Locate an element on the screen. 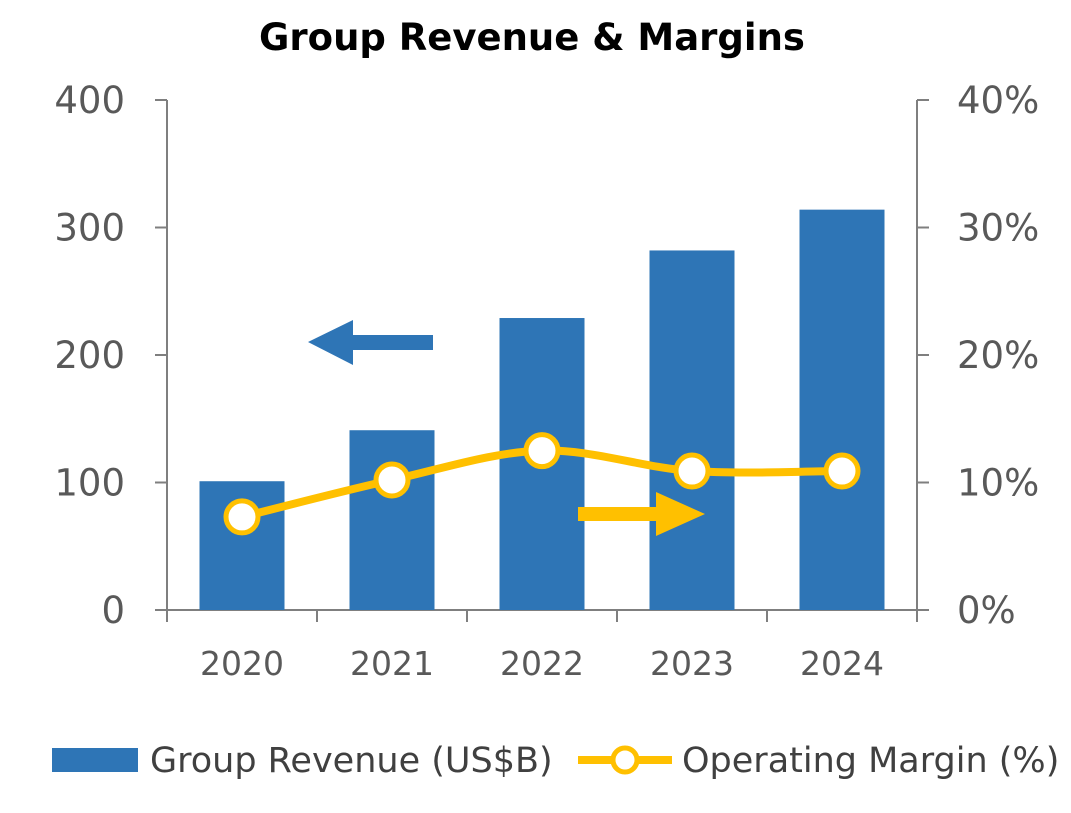  left-axis-arrow is located at coordinates (370, 342).